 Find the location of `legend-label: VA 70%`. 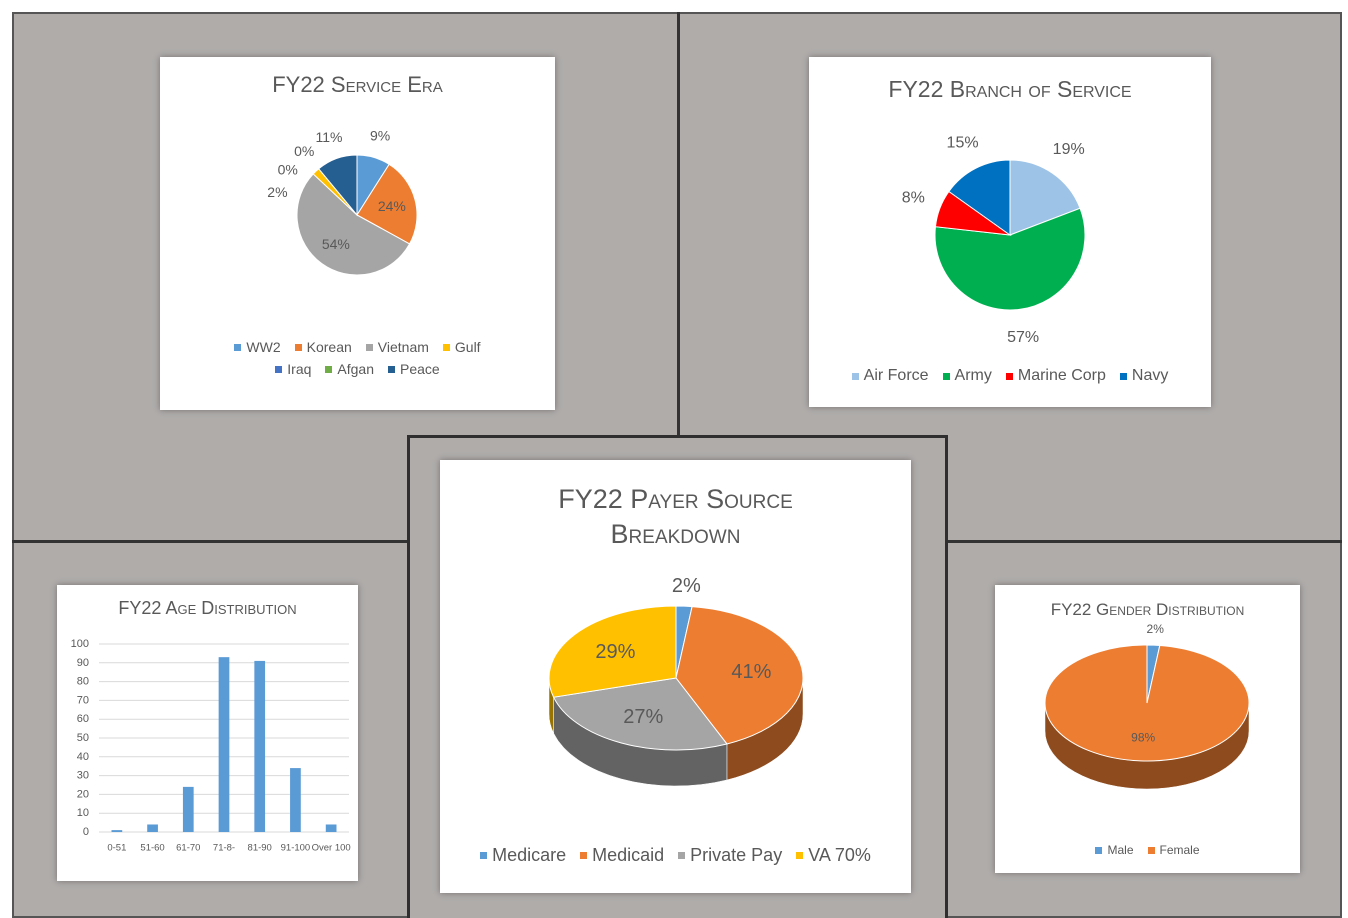

legend-label: VA 70% is located at coordinates (839, 855).